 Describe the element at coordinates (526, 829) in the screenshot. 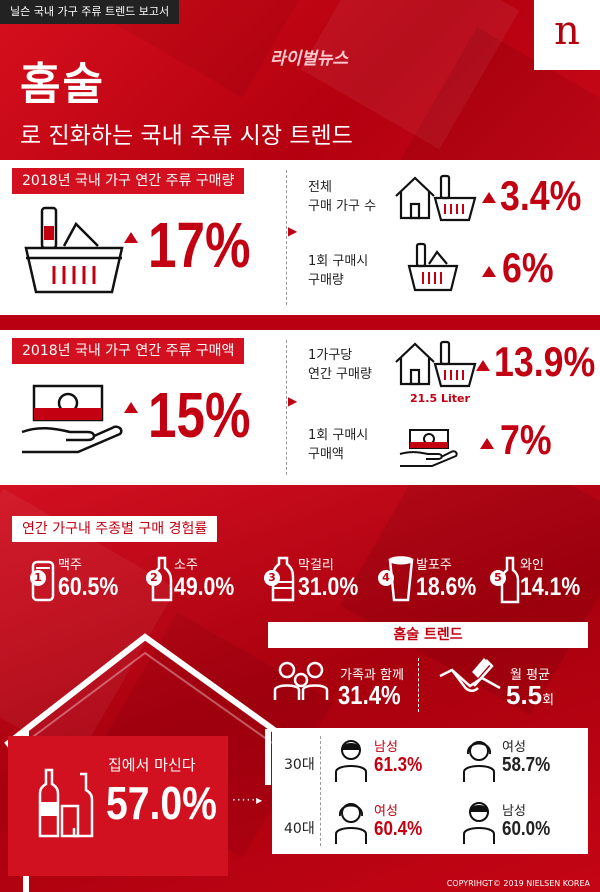

I see `gender-pct: 60.0%` at that location.